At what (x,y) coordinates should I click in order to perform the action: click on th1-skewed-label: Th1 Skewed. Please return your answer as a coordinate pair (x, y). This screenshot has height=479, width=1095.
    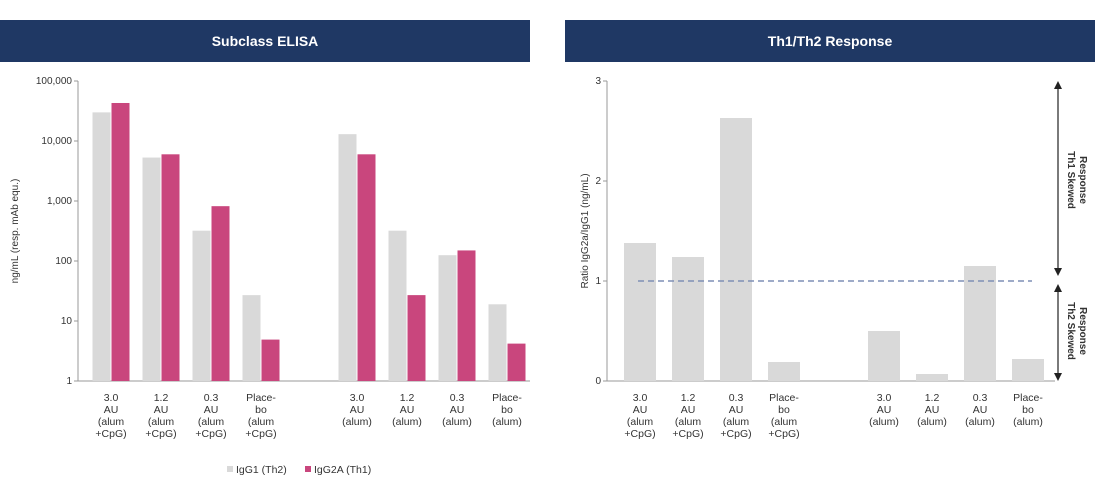
    Looking at the image, I should click on (1070, 180).